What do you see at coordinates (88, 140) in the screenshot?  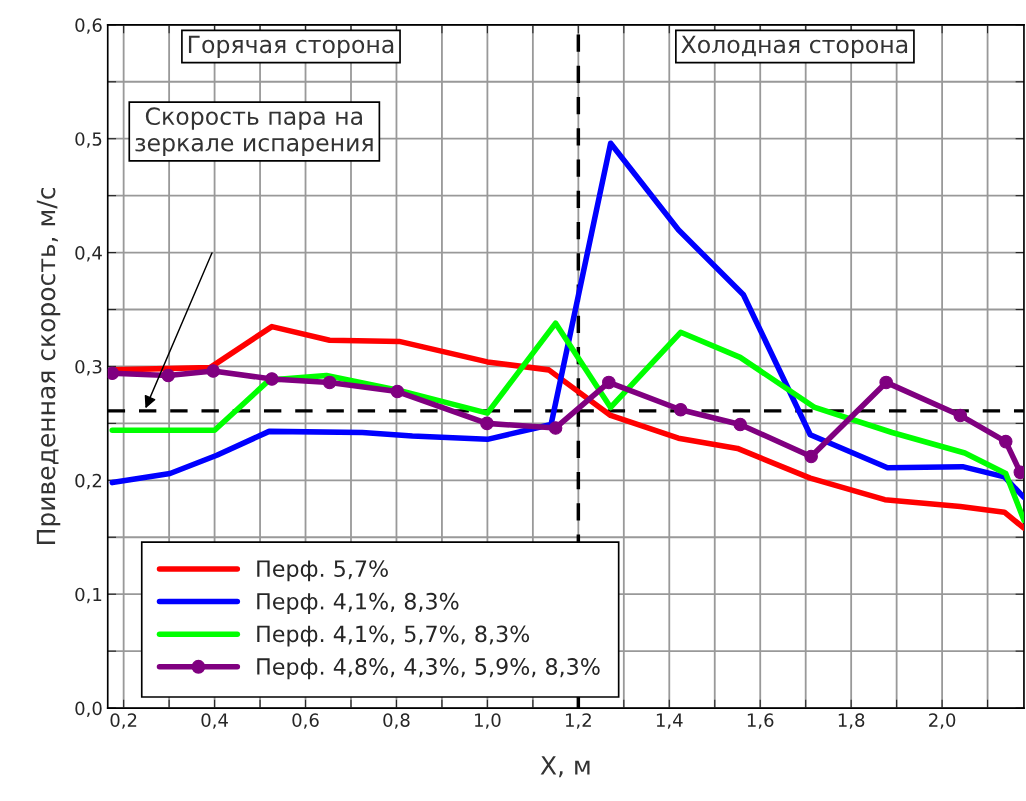 I see `y-tick-label: 0,5` at bounding box center [88, 140].